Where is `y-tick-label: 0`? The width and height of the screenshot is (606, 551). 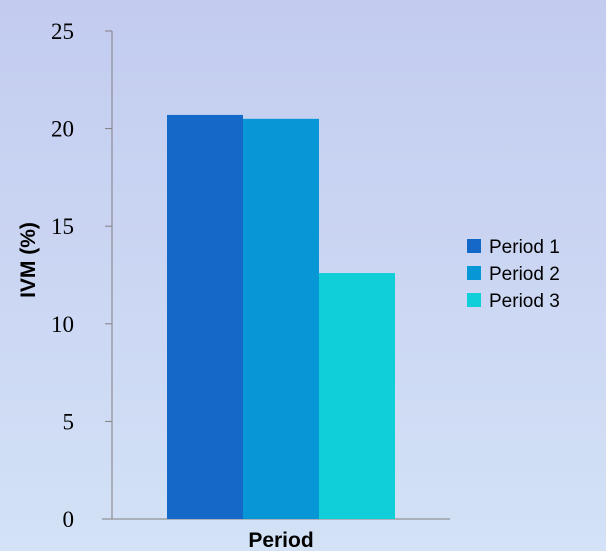
y-tick-label: 0 is located at coordinates (69, 519).